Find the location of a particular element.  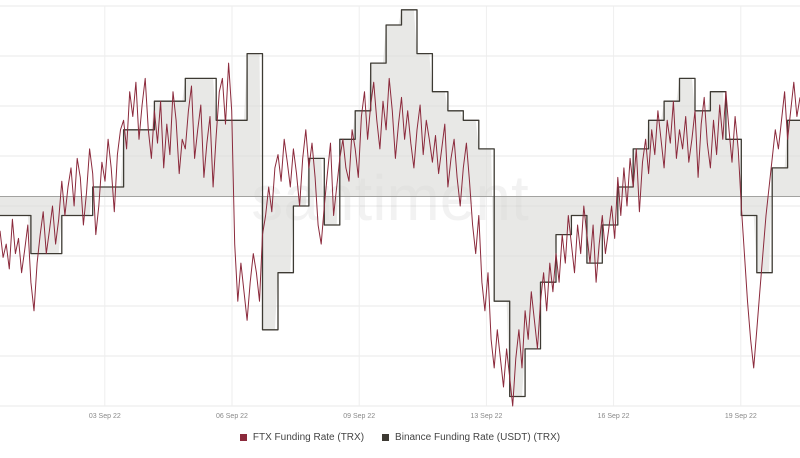

legend-item-binance: Binance Funding Rate (USDT) (TRX) is located at coordinates (471, 437).